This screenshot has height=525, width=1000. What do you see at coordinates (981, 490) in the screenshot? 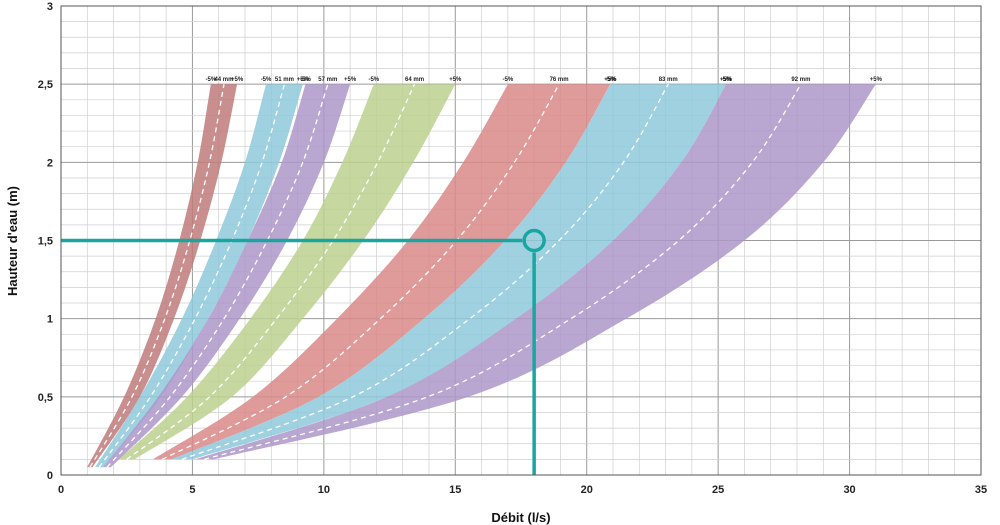
I see `x-tick-label: 35` at bounding box center [981, 490].